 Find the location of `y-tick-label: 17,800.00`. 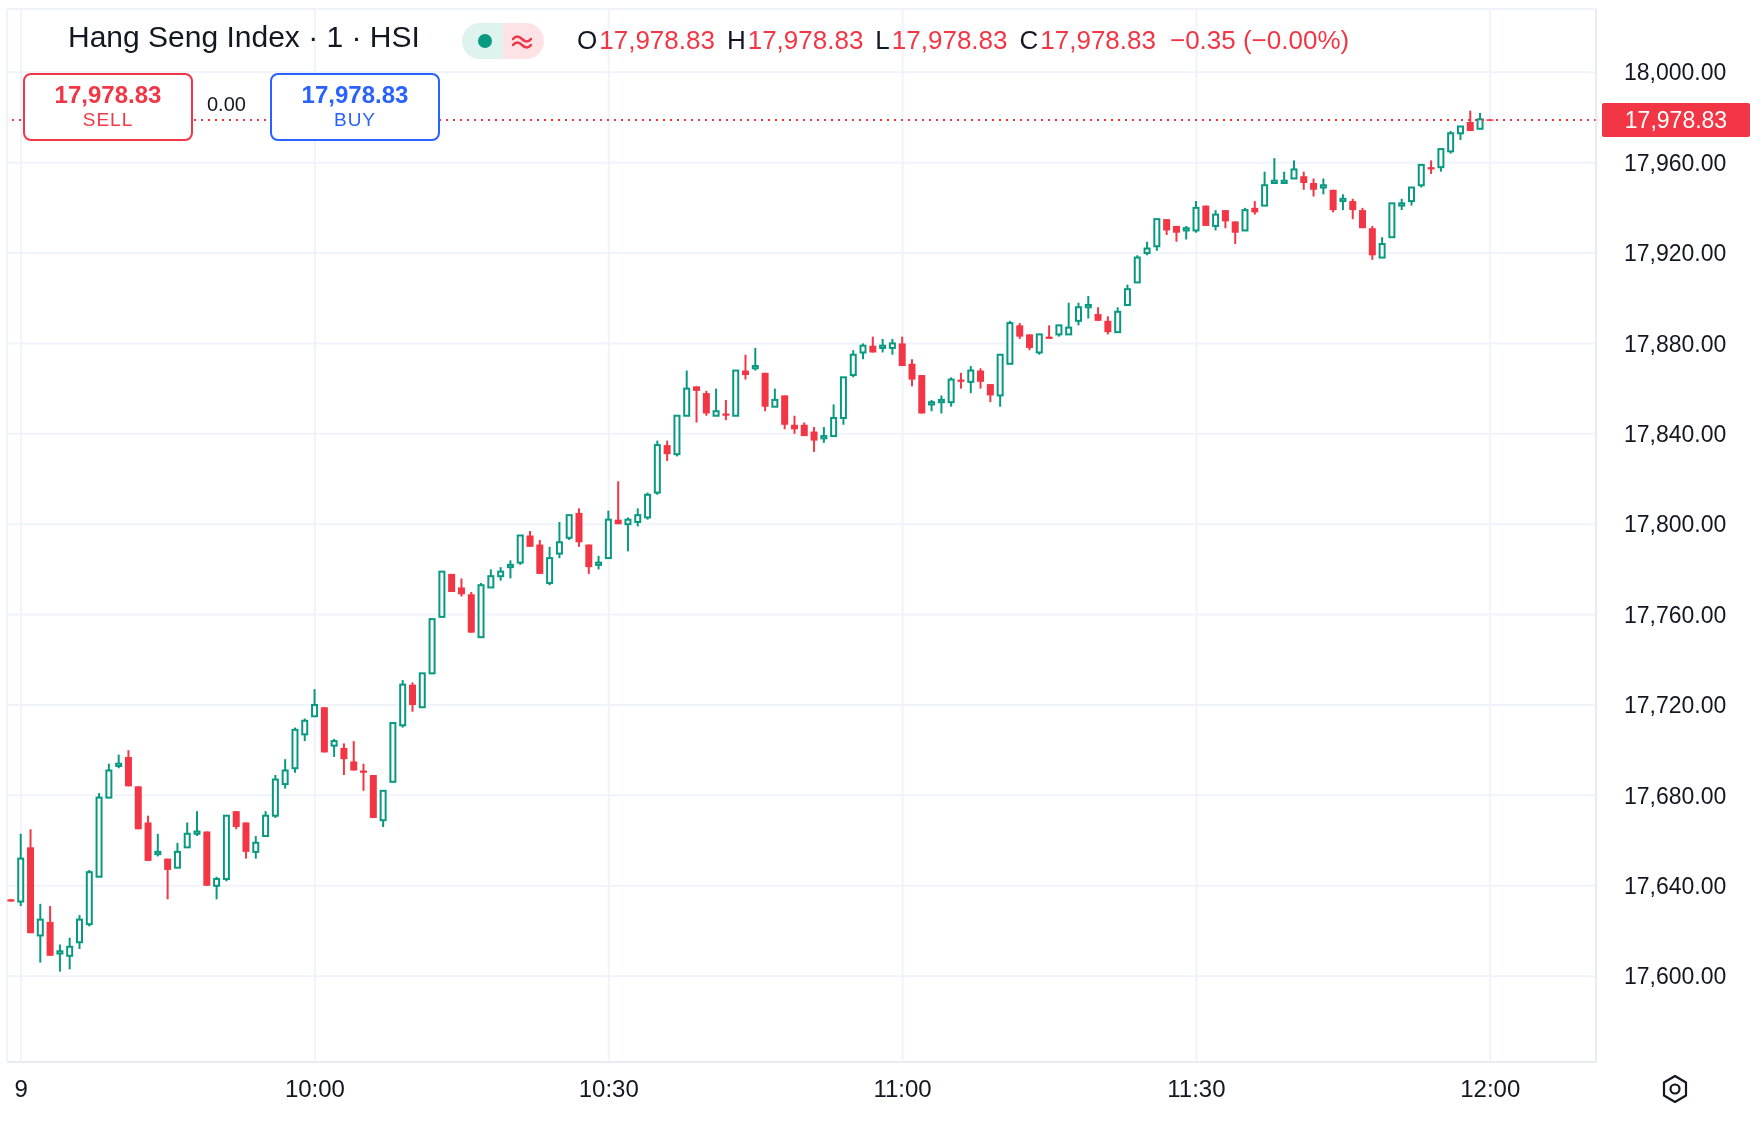

y-tick-label: 17,800.00 is located at coordinates (1675, 524).